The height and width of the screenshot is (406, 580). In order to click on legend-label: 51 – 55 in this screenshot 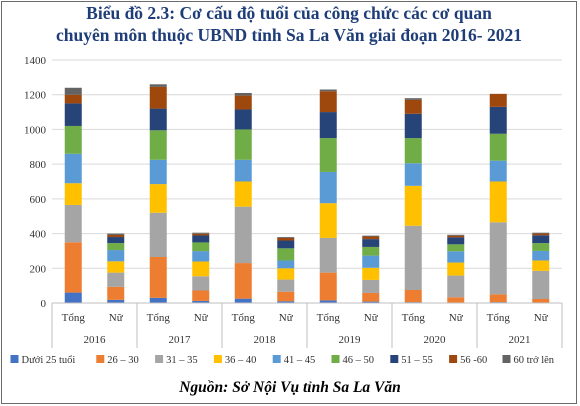, I will do `click(417, 360)`.